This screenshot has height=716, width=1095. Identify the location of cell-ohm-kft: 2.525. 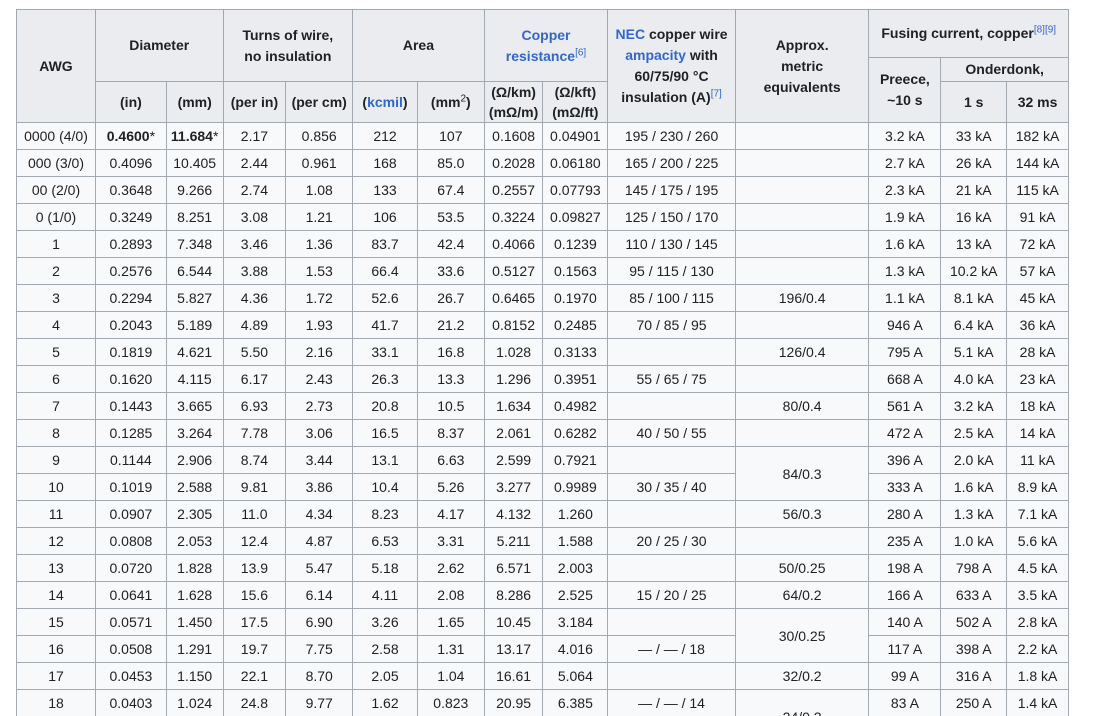
(575, 595).